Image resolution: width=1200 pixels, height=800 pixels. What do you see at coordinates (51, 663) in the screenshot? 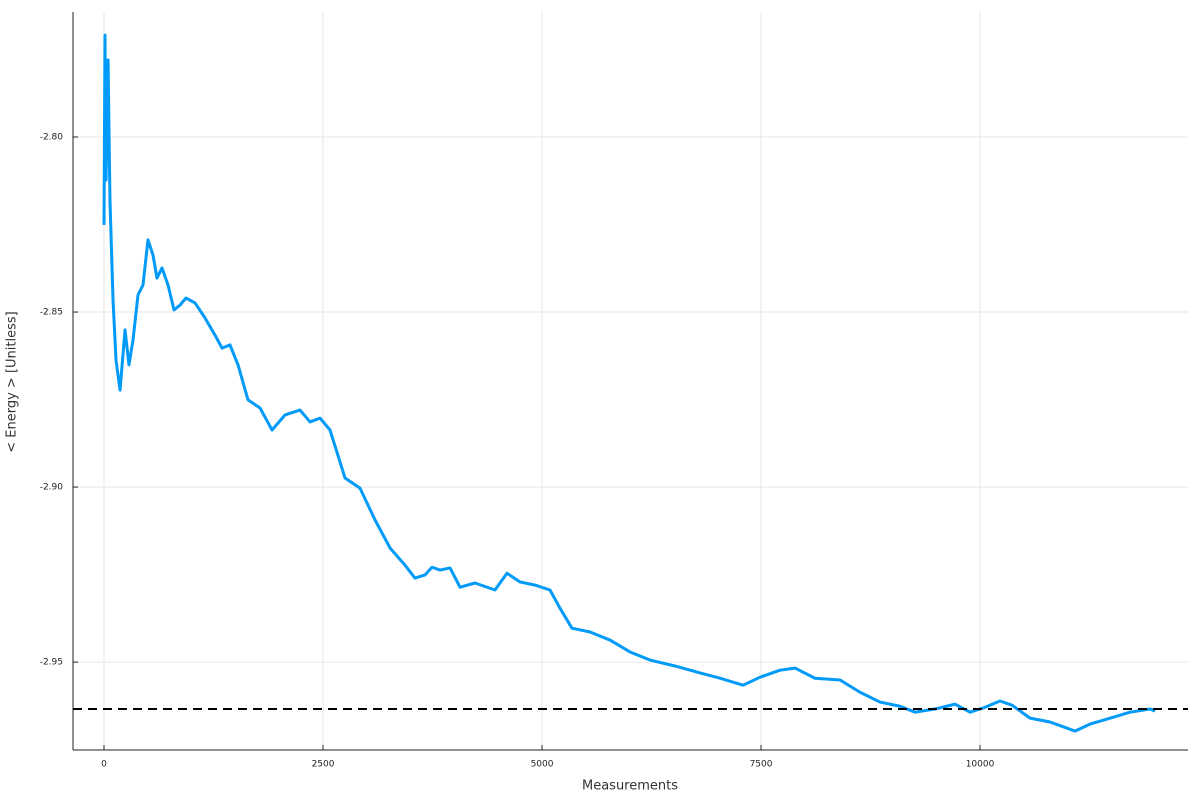
I see `y-tick-label: -2.95` at bounding box center [51, 663].